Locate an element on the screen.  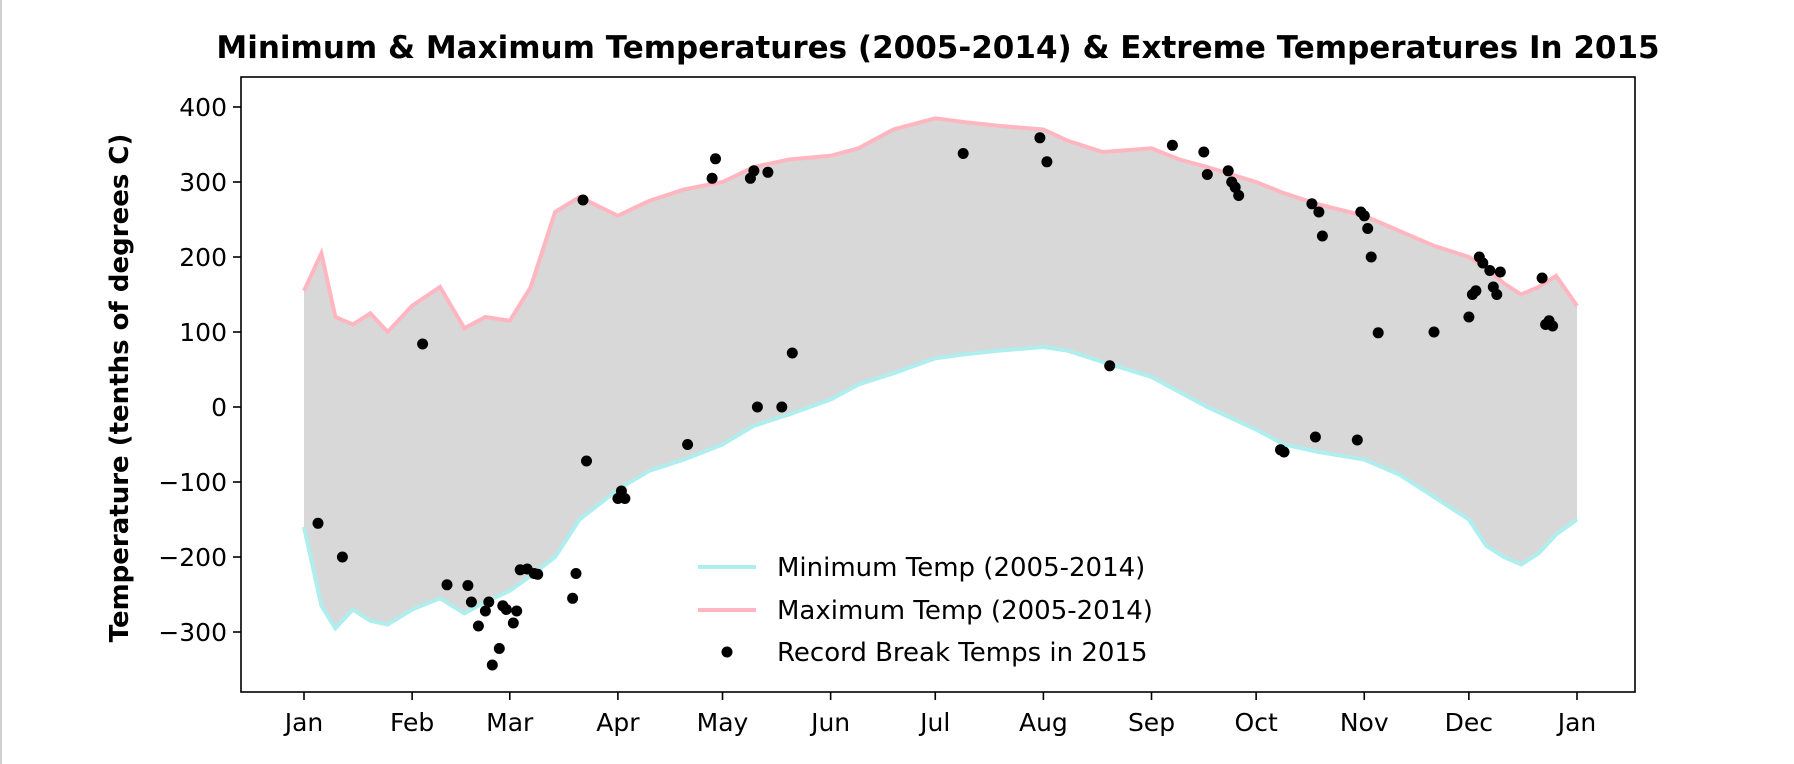
x-tick-label: Oct is located at coordinates (1256, 722).